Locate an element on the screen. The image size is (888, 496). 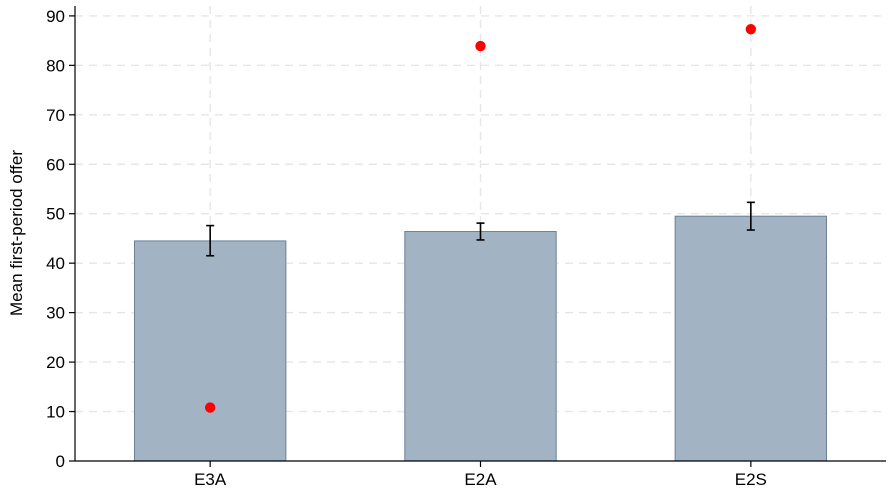
y-tick-label: 80 is located at coordinates (55, 65).